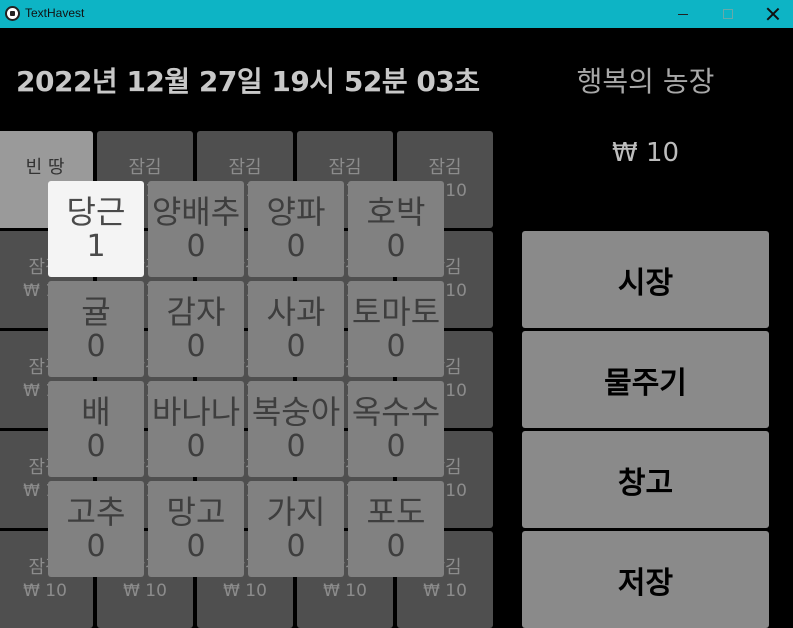 The image size is (793, 628). I want to click on seed-item: 감자 0, so click(196, 329).